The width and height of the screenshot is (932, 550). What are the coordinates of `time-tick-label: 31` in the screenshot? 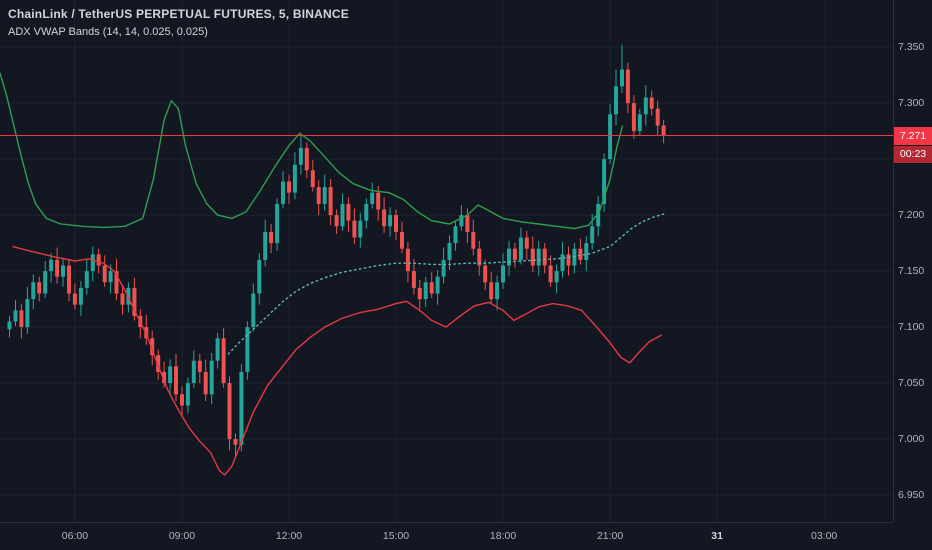 It's located at (717, 536).